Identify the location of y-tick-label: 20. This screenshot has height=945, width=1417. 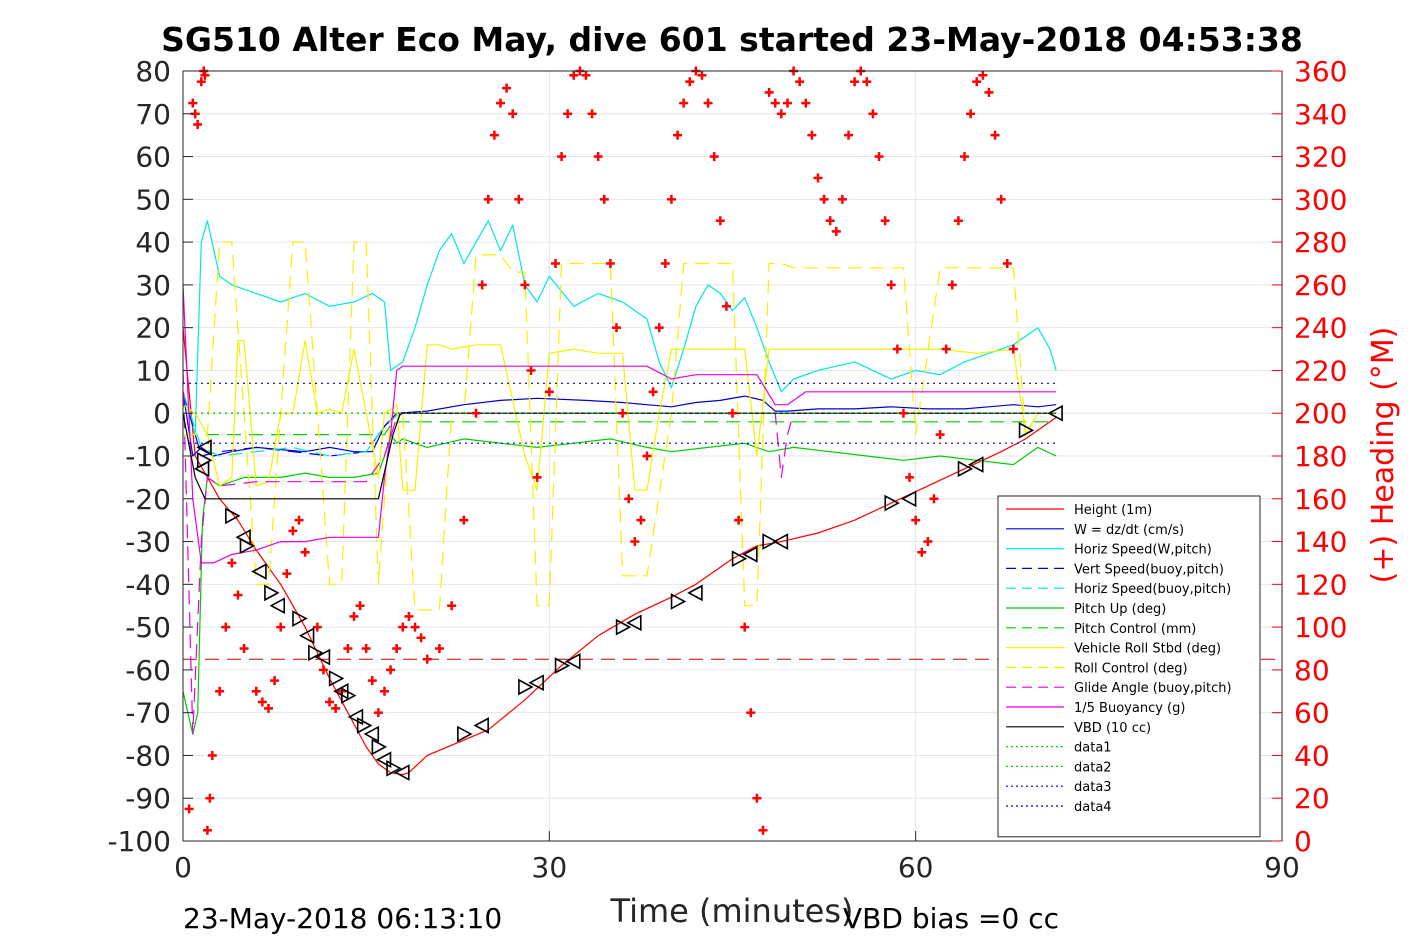
(153, 328).